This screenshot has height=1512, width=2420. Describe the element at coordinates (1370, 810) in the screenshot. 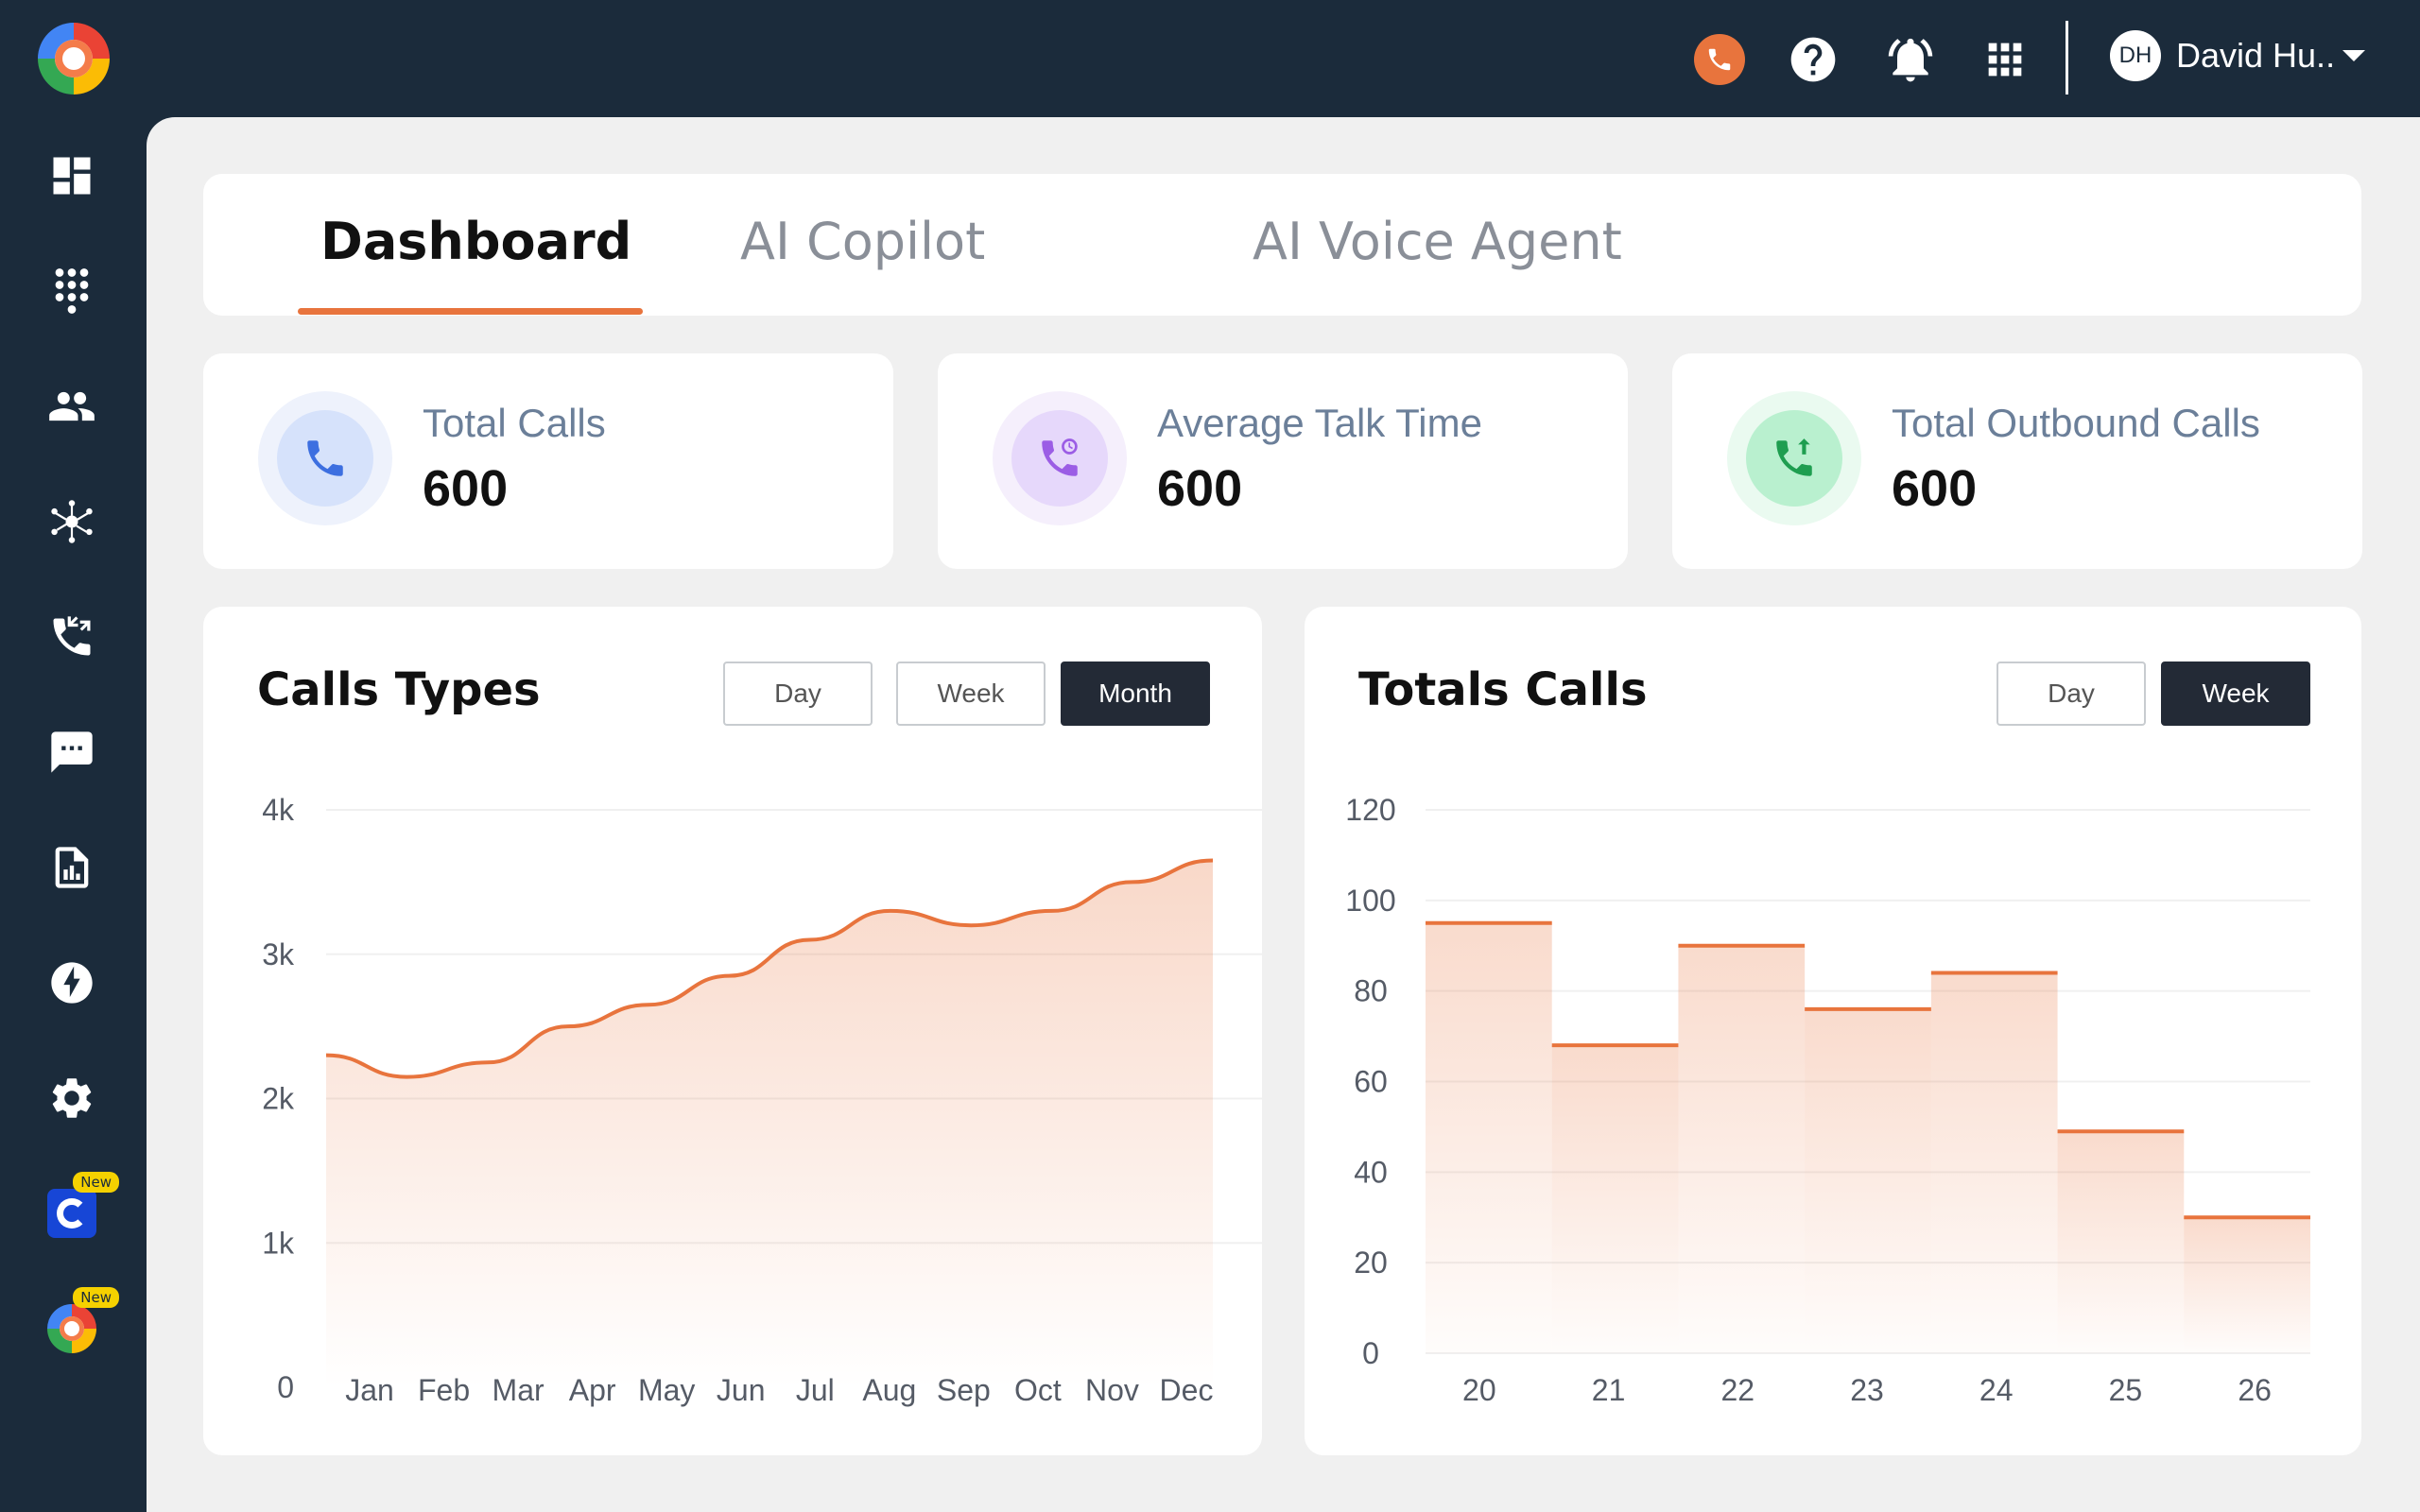

I see `y-tick-label: 120` at that location.